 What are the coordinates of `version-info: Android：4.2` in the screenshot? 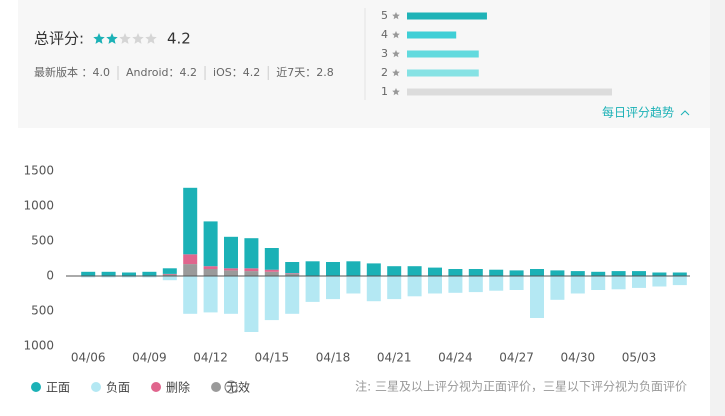 It's located at (161, 72).